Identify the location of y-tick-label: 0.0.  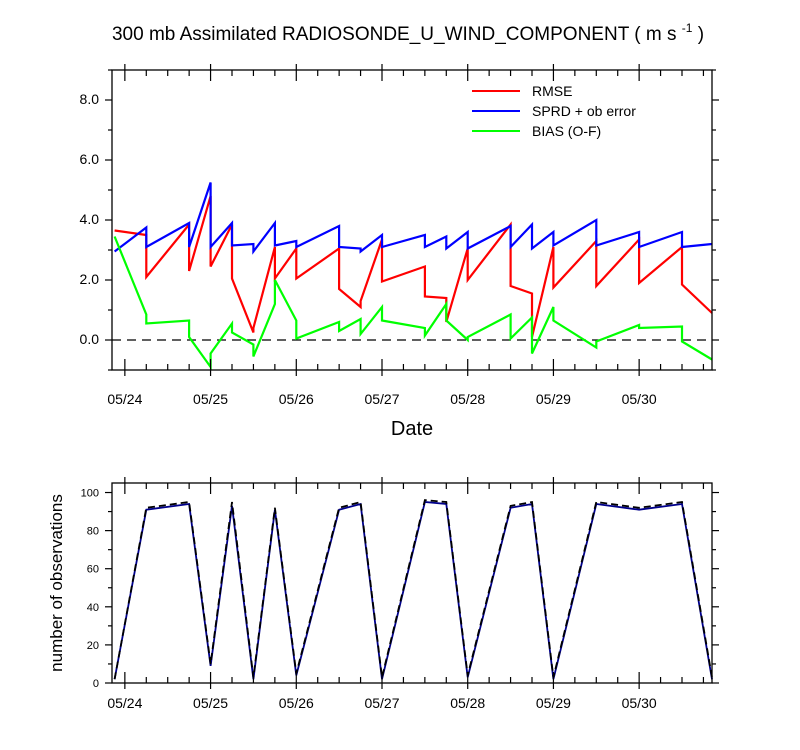
(90, 339).